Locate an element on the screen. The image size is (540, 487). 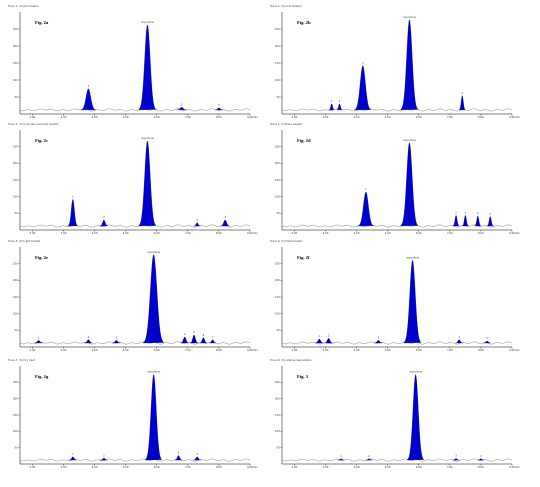
peak-label: 6 is located at coordinates (204, 335).